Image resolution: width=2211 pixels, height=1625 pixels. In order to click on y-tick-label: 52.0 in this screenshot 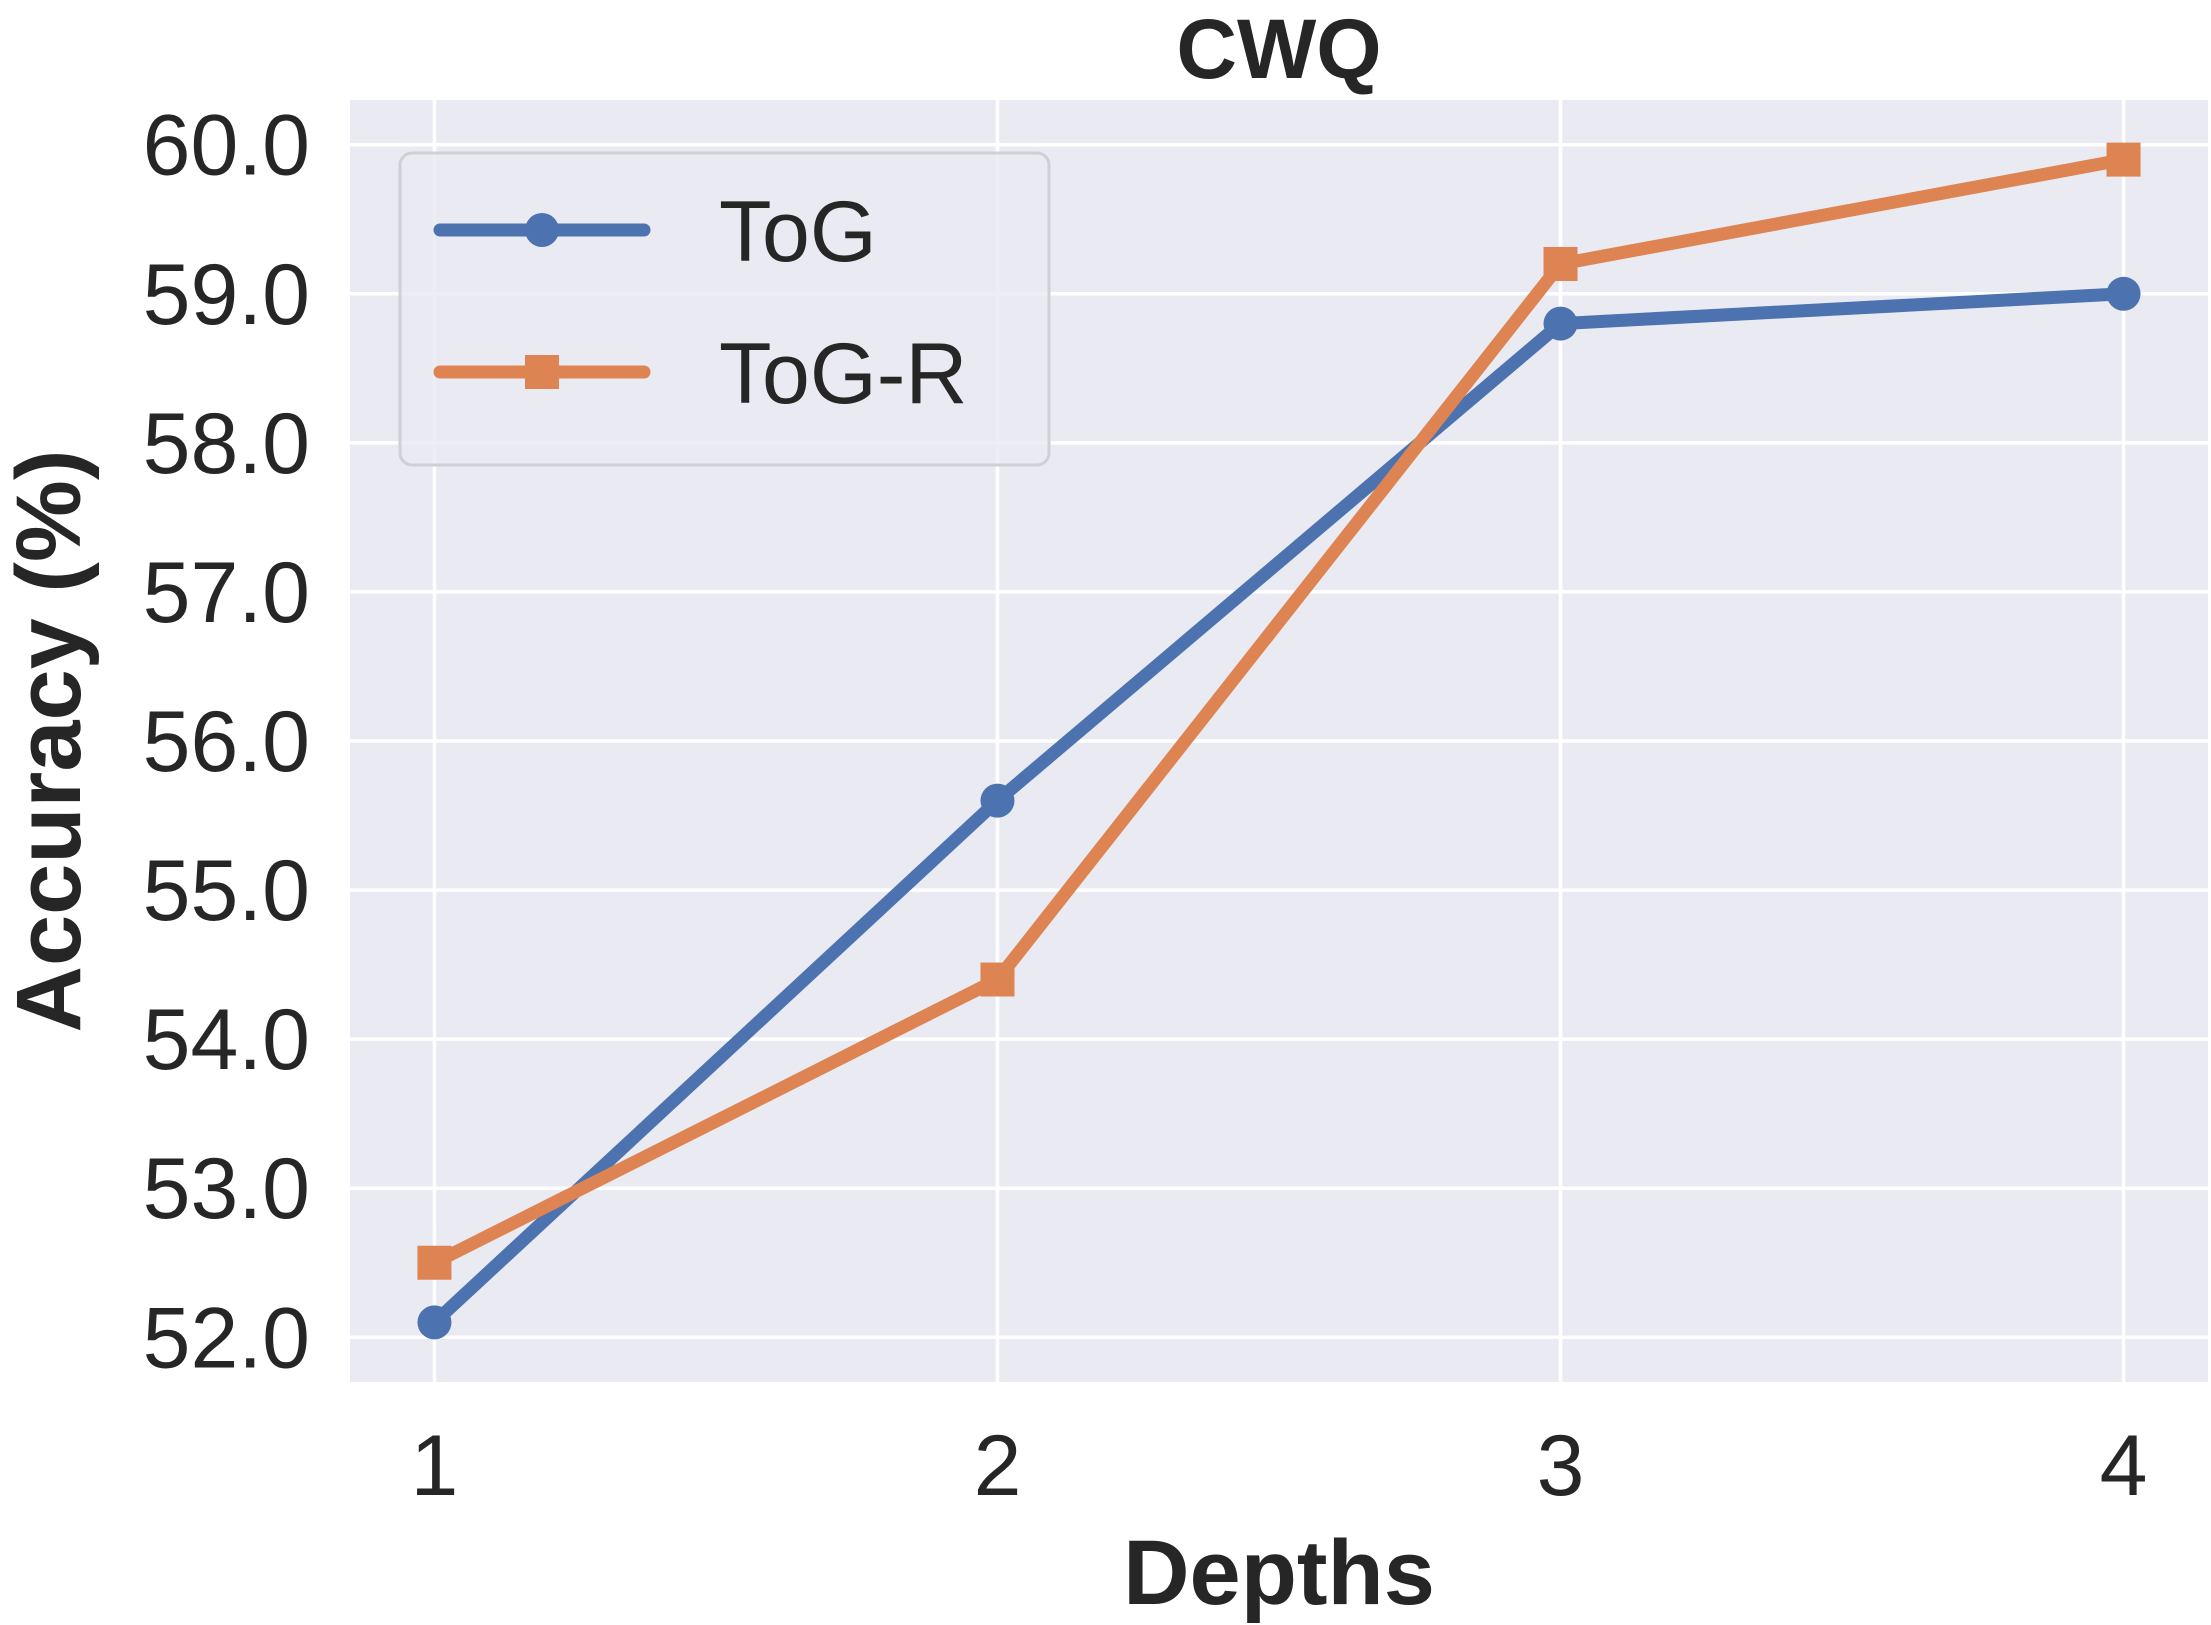, I will do `click(226, 1338)`.